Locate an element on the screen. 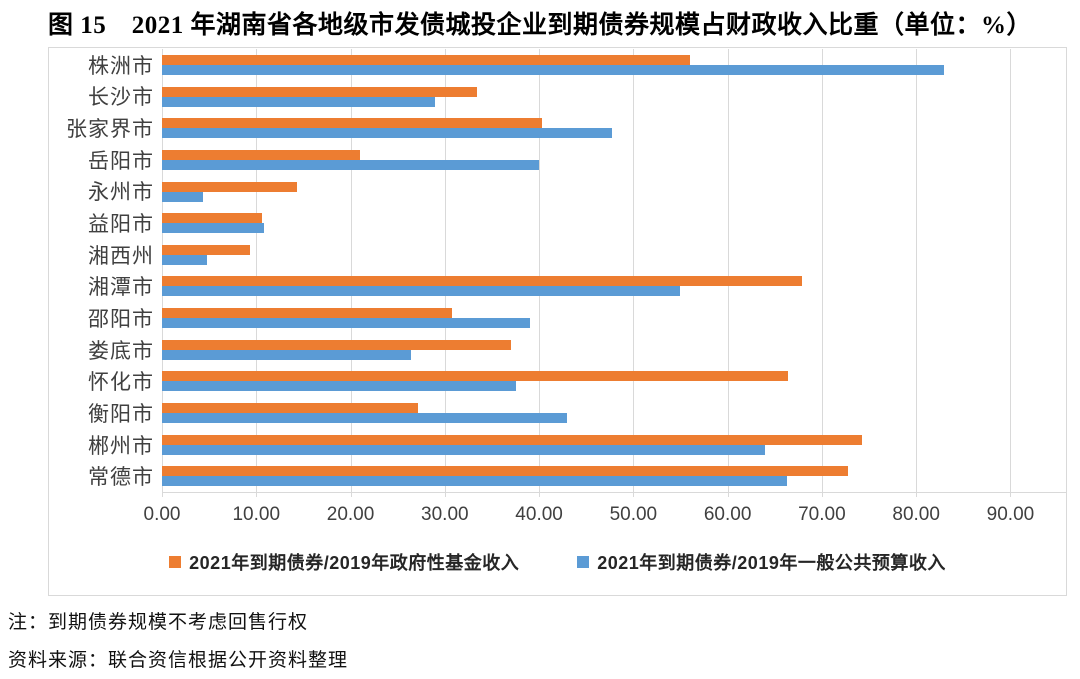 This screenshot has width=1080, height=679. footnote: 注：到期债券规模不考虑回售行权 is located at coordinates (158, 622).